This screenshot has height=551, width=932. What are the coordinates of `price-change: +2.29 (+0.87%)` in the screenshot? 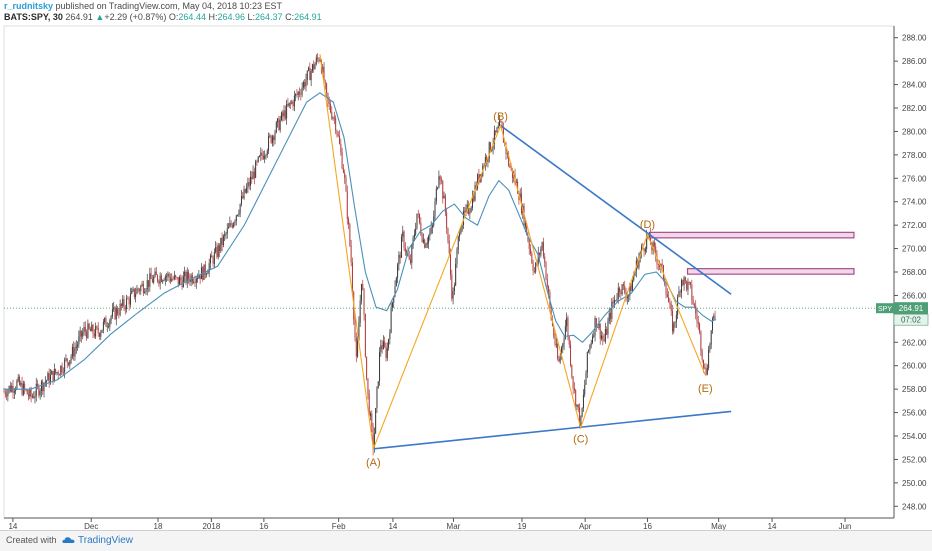 It's located at (135, 17).